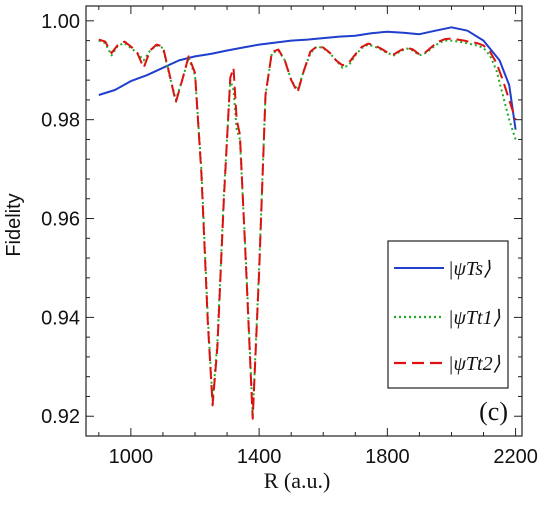 The height and width of the screenshot is (511, 540). What do you see at coordinates (259, 457) in the screenshot?
I see `x-tick-label: 1400` at bounding box center [259, 457].